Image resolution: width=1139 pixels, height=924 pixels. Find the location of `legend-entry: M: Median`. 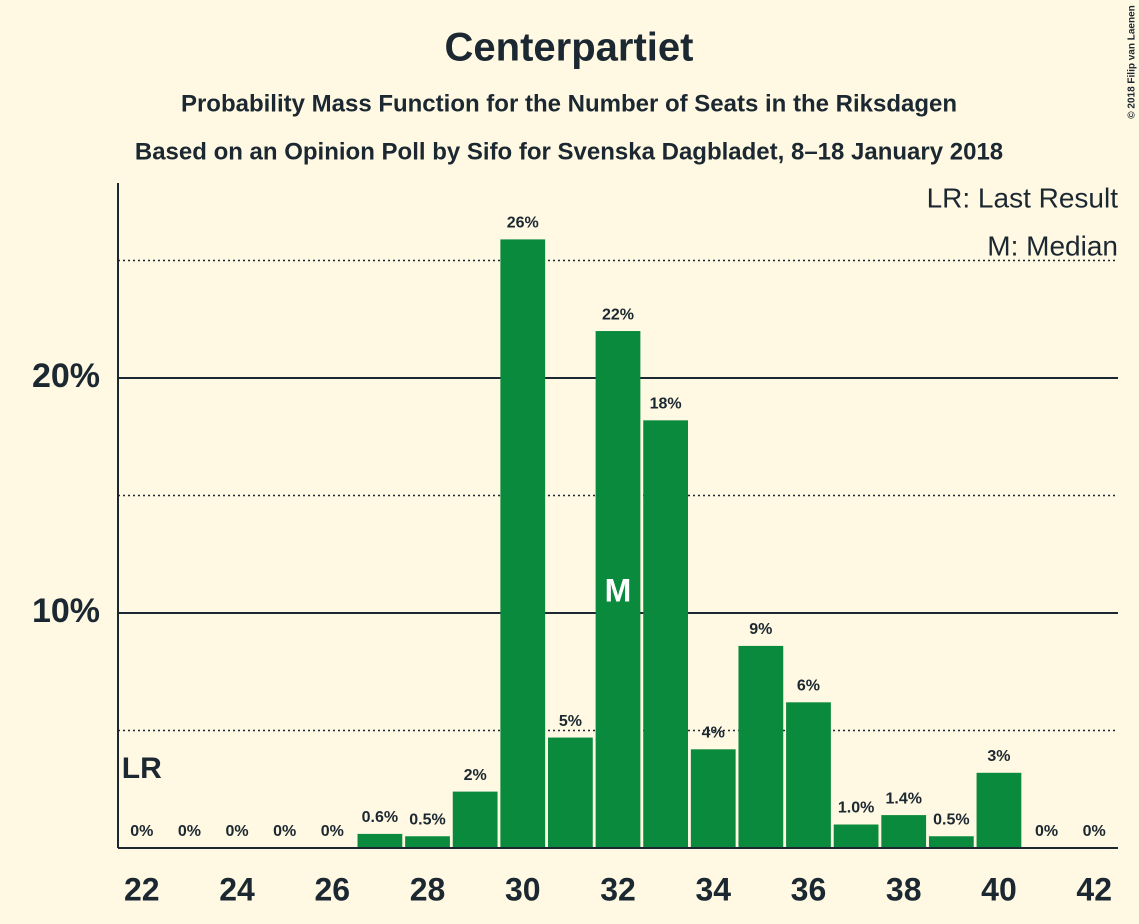

legend-entry: M: Median is located at coordinates (1052, 245).